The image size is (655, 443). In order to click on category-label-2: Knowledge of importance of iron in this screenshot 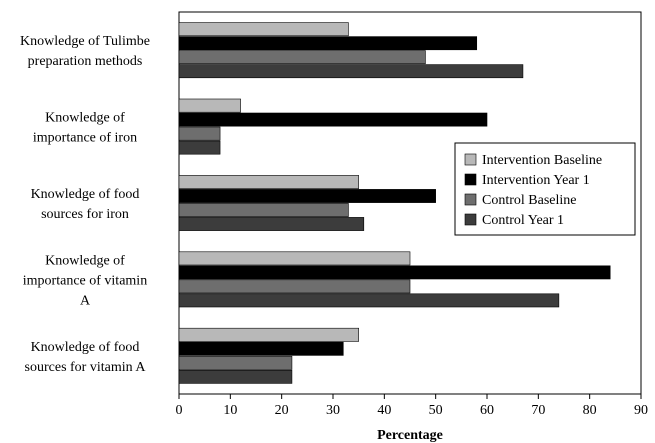, I will do `click(85, 128)`.